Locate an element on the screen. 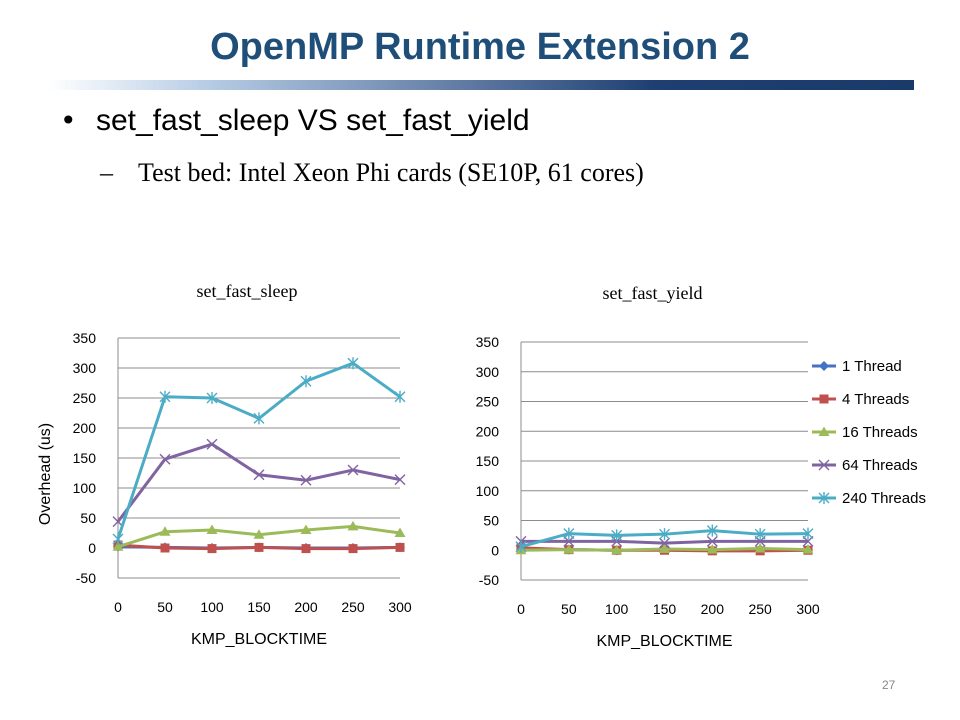  chart1-ytick-label: 300 is located at coordinates (85, 368).